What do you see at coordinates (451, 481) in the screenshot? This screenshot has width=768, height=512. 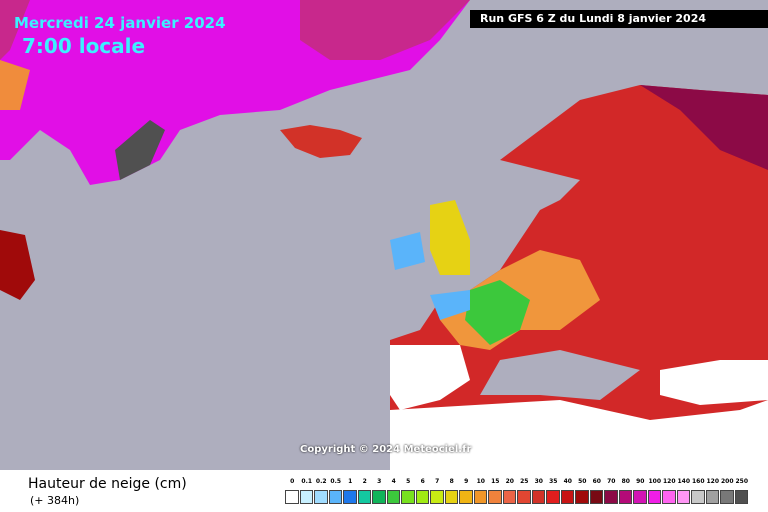 I see `legend-label: 8` at bounding box center [451, 481].